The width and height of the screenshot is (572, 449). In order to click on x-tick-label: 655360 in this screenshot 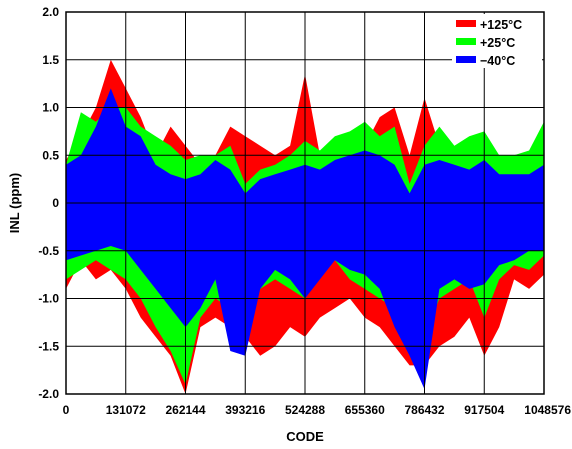, I will do `click(365, 410)`.